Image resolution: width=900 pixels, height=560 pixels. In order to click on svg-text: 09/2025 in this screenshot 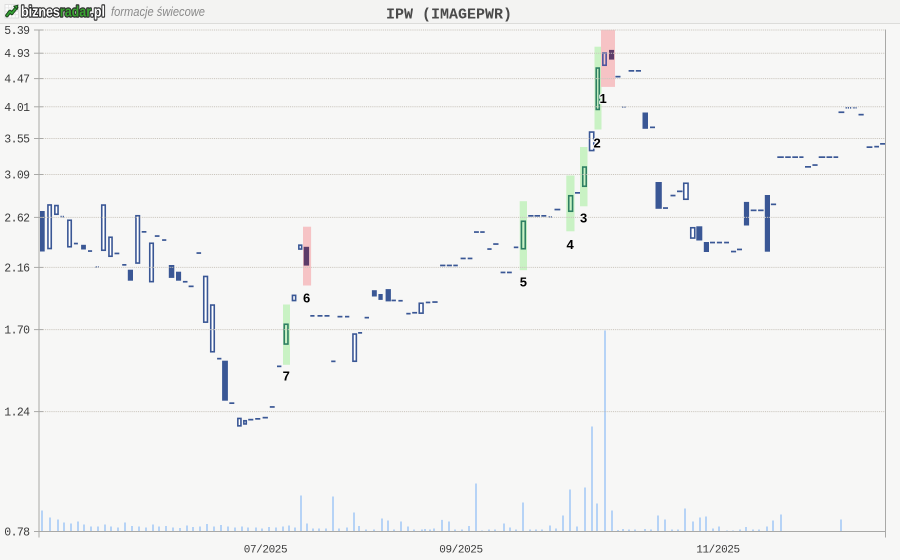, I will do `click(460, 551)`.